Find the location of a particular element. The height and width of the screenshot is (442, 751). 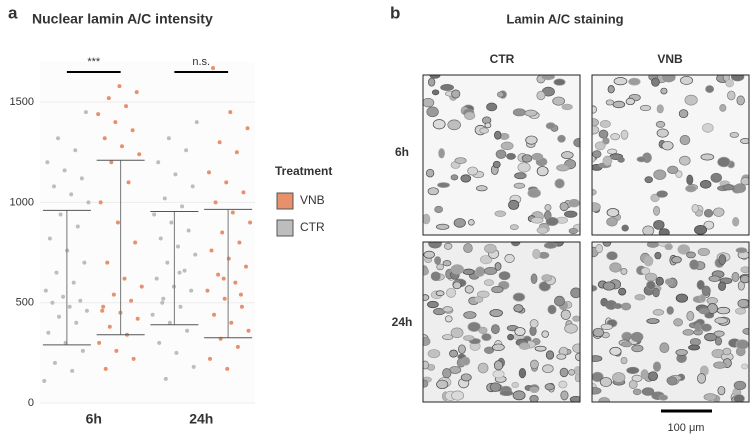

legend-title: Treatment is located at coordinates (303, 171).